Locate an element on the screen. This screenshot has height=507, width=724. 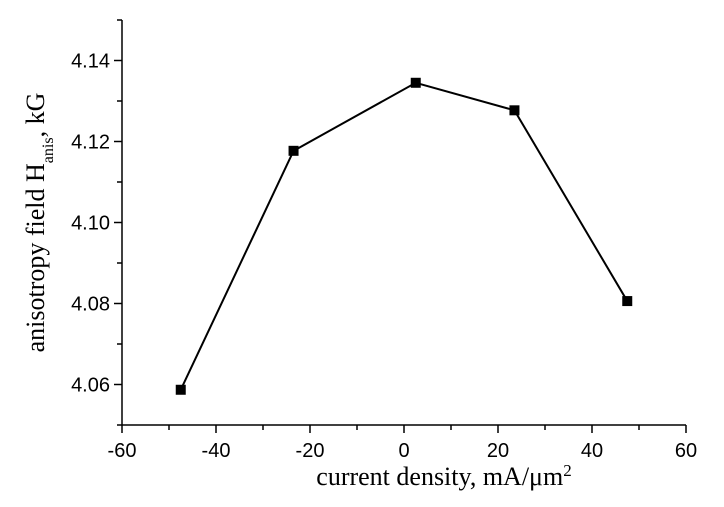
y-axis-title-main: anisotropy field H is located at coordinates (35, 257).